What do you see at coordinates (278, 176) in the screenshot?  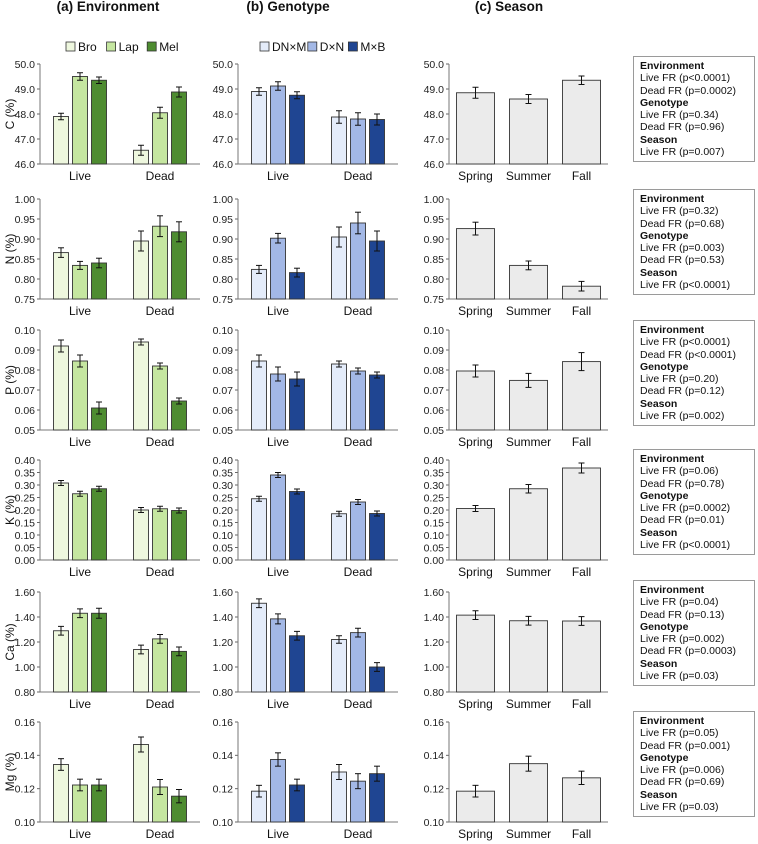 I see `x-tick-label-C-genotype-0: Live` at bounding box center [278, 176].